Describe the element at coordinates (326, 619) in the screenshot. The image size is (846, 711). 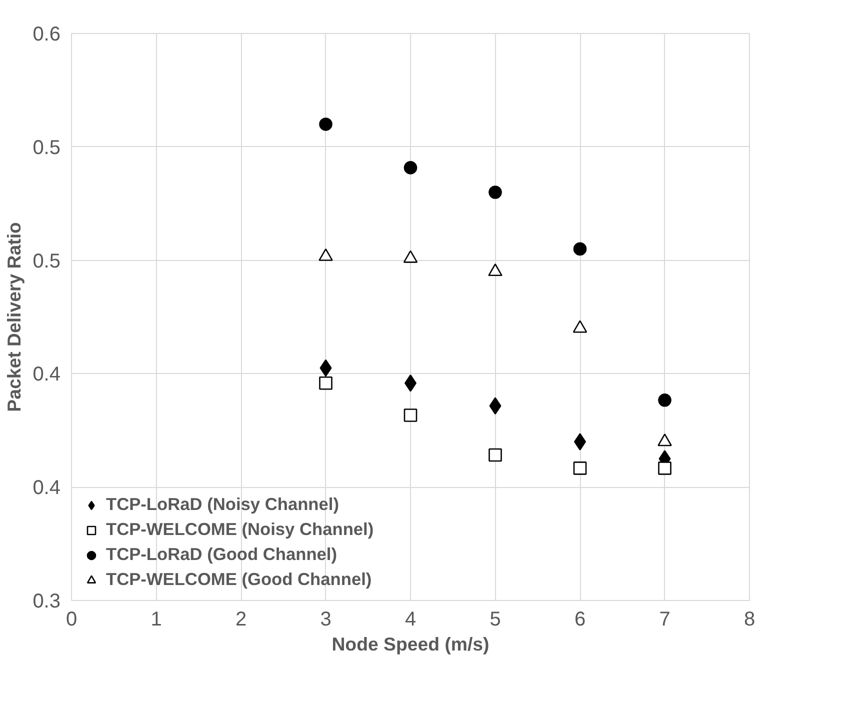
I see `x-tick-label: 3` at that location.